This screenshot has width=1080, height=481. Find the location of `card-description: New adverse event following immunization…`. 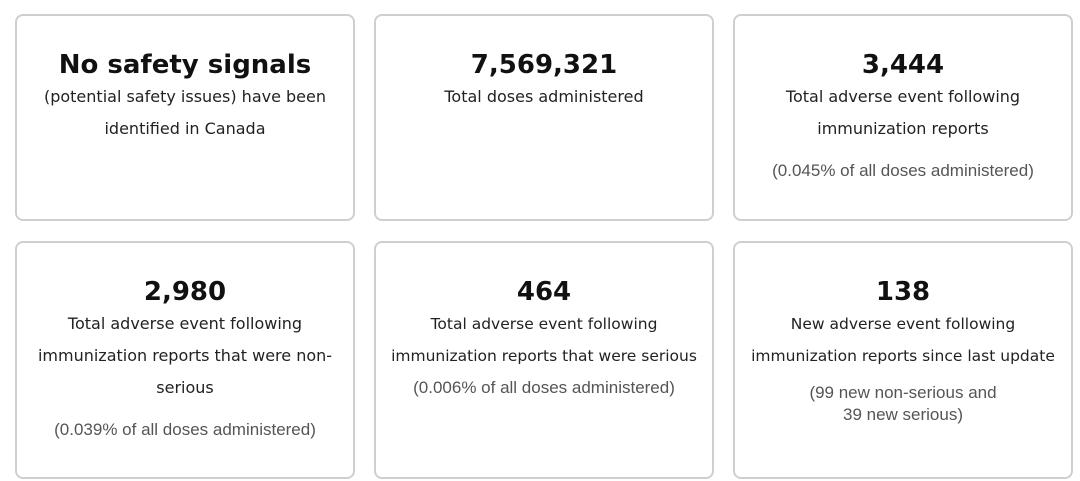

card-description: New adverse event following immunization… is located at coordinates (903, 340).